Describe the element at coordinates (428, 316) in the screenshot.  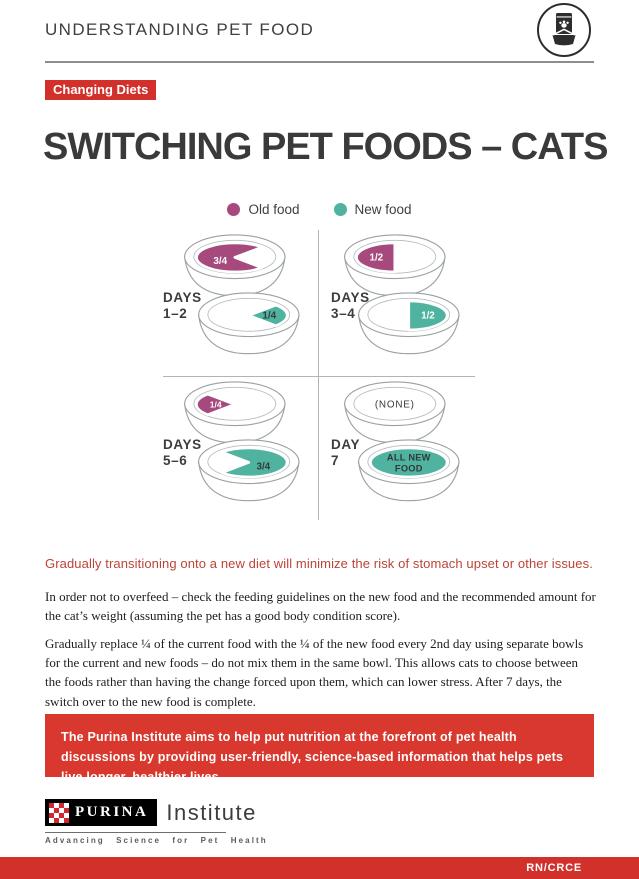
I see `new-food-amount: 1/2` at that location.